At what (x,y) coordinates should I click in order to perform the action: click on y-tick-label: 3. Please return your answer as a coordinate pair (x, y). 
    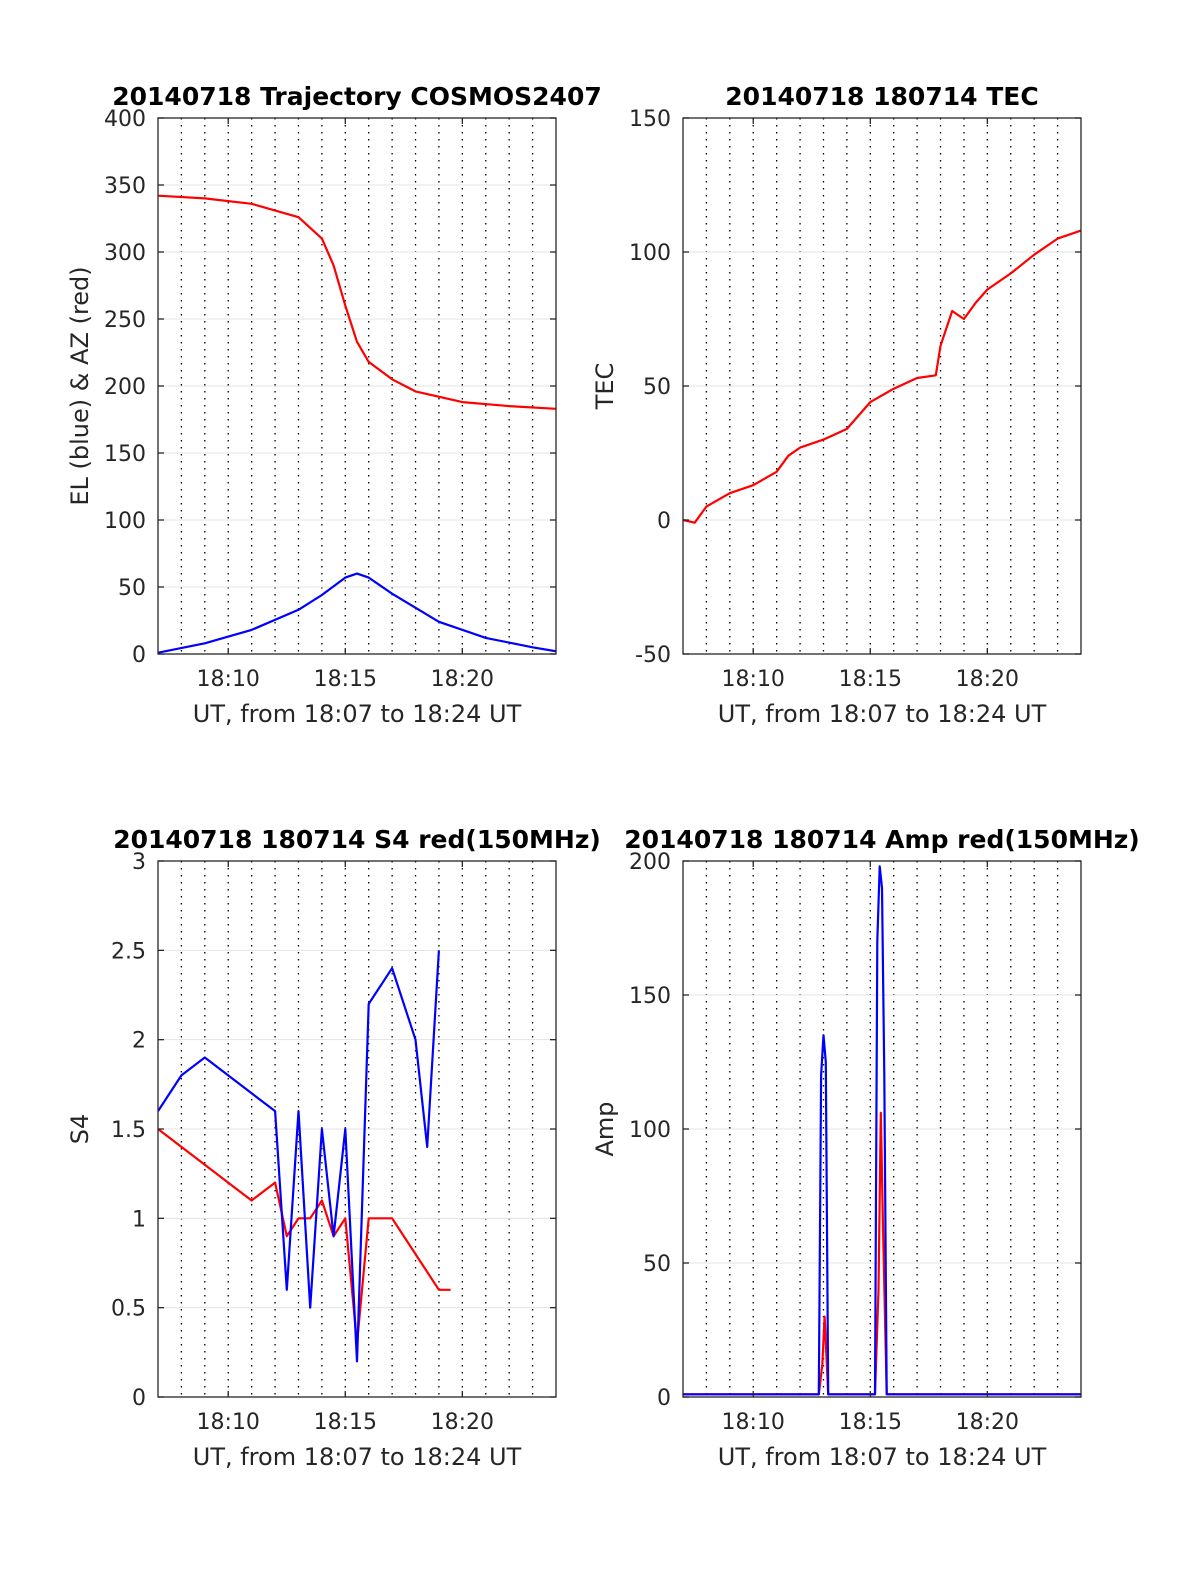
    Looking at the image, I should click on (139, 862).